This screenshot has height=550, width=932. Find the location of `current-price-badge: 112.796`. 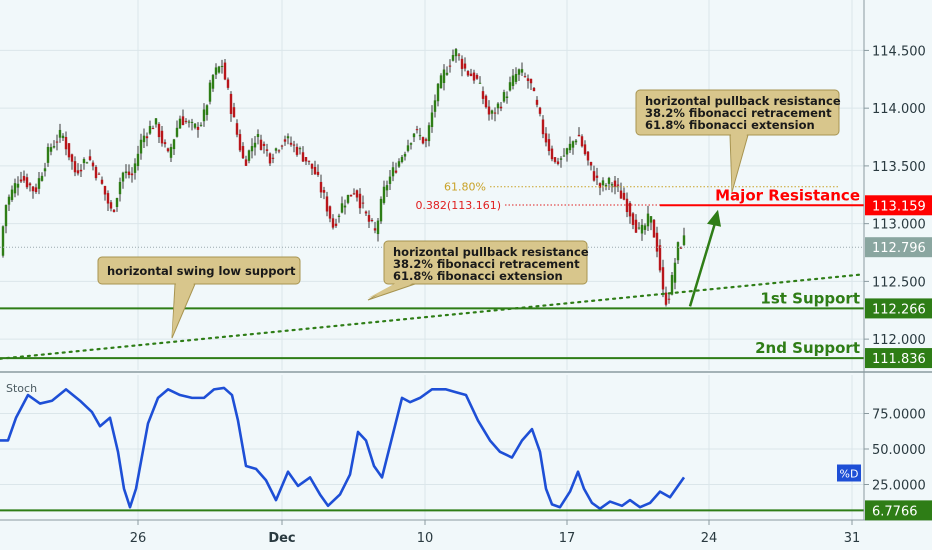

current-price-badge: 112.796 is located at coordinates (899, 248).